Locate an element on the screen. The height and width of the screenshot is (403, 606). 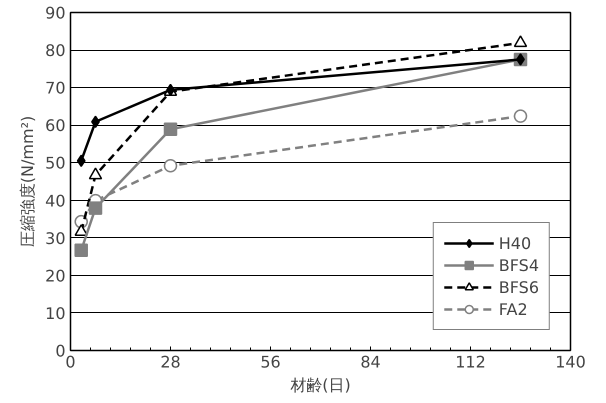
y-tick-label: 70 is located at coordinates (55, 88).